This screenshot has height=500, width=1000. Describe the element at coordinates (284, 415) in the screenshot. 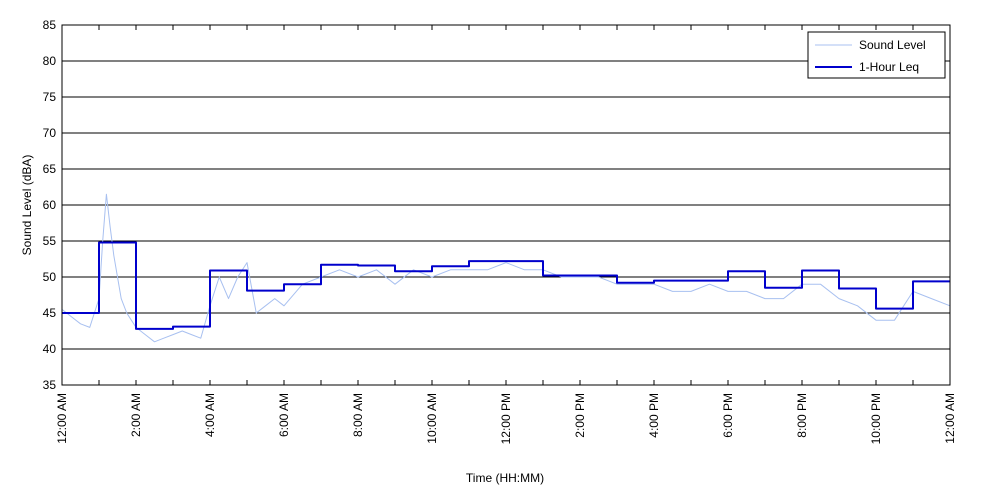

I see `x-tick-label: 6:00 AM` at that location.